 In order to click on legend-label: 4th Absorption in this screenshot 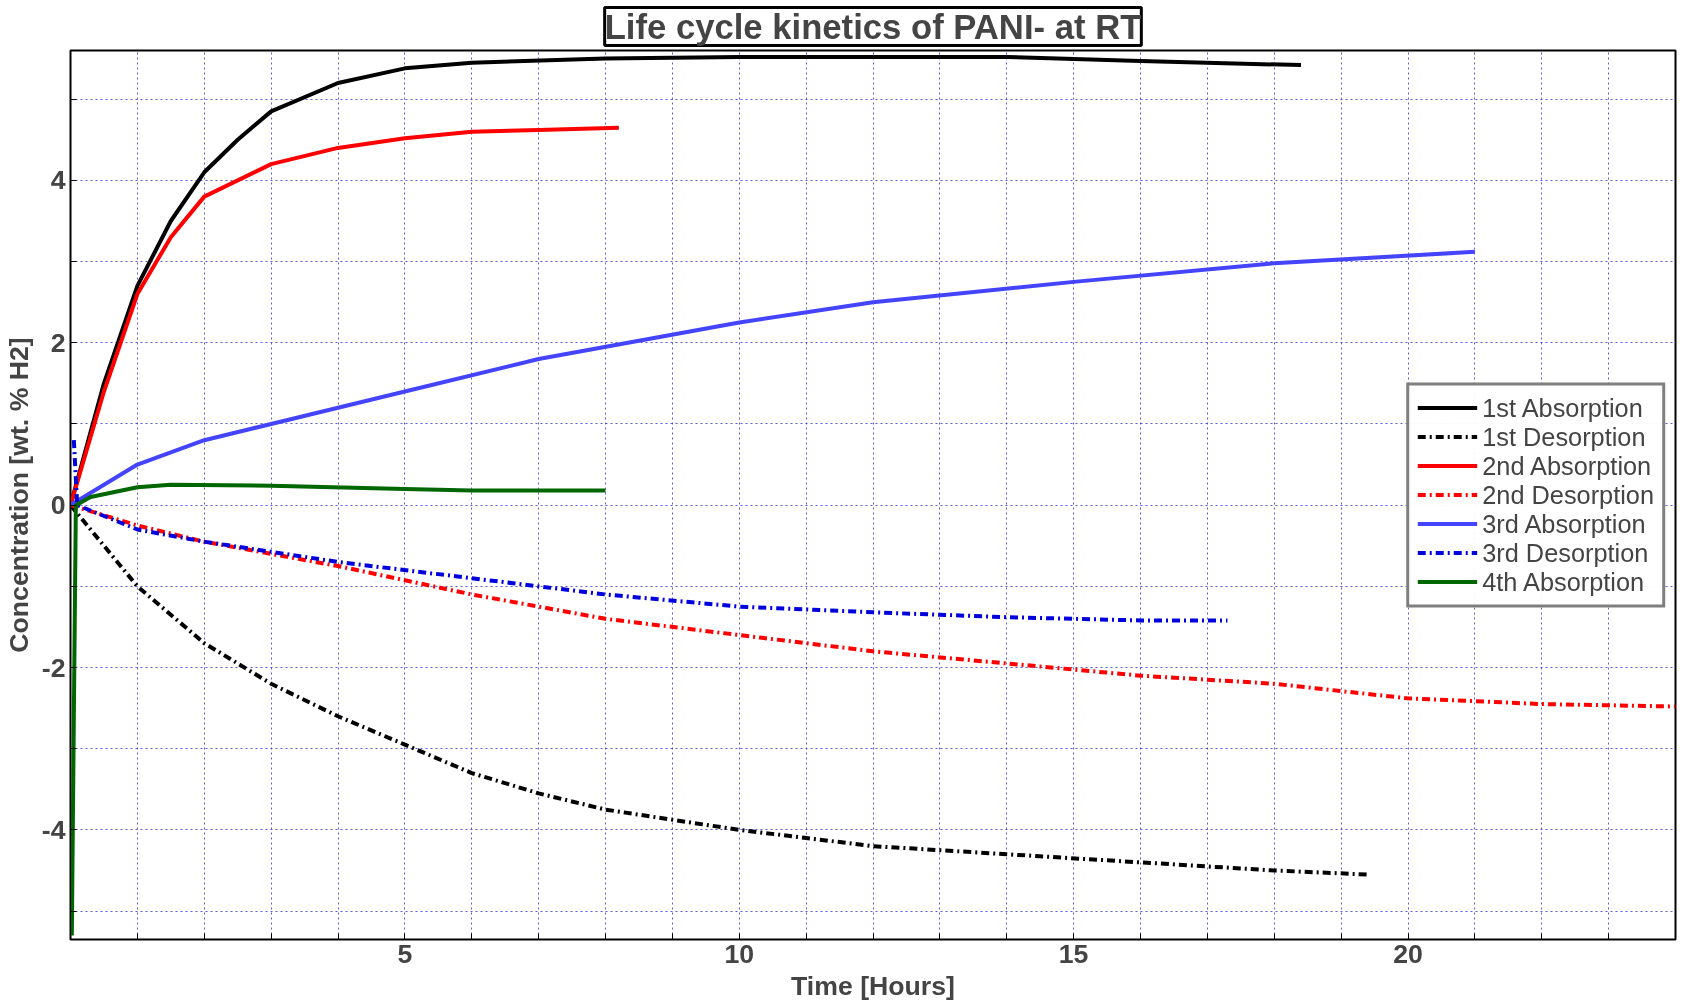, I will do `click(1563, 581)`.